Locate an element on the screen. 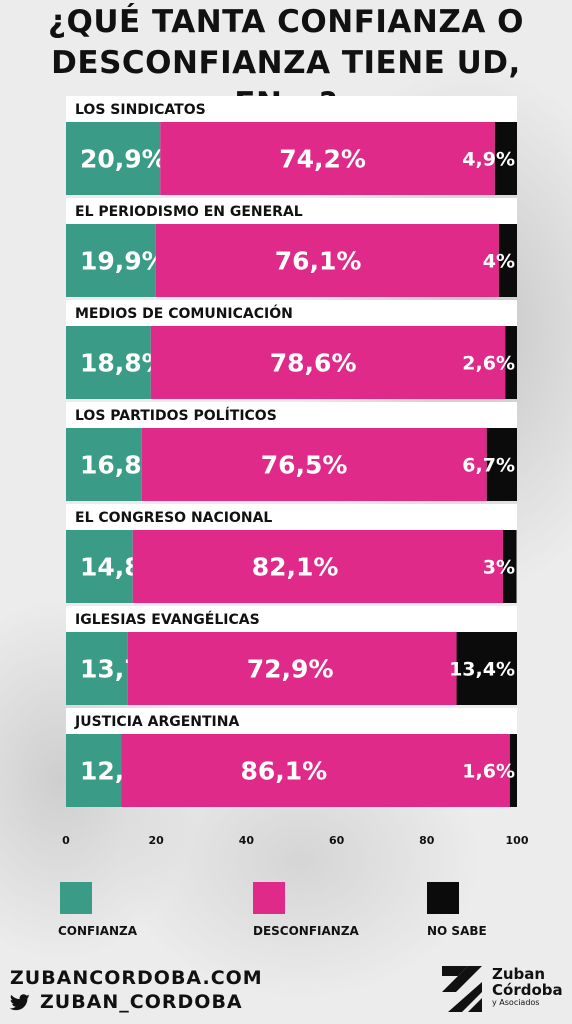 The height and width of the screenshot is (1024, 572). category-band-los-partidos-politicos is located at coordinates (291, 415).